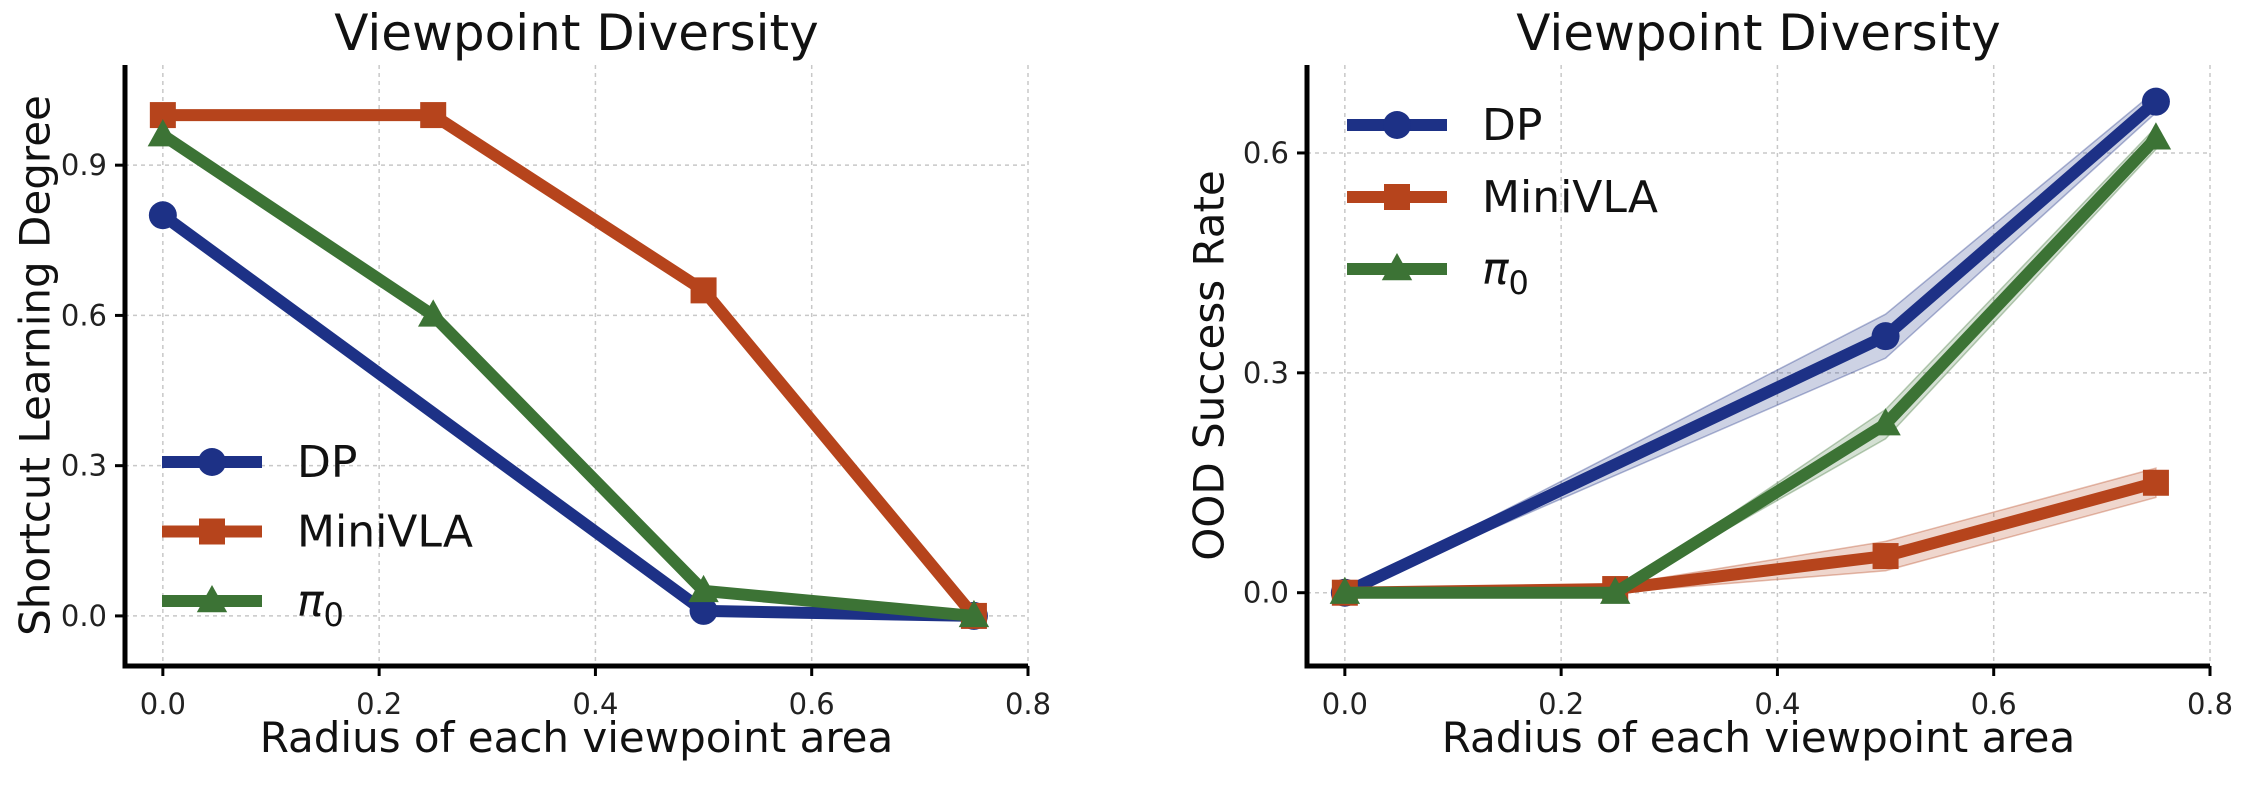 Image resolution: width=2255 pixels, height=788 pixels. Describe the element at coordinates (1209, 365) in the screenshot. I see `y-axis-label: OOD Success Rate` at that location.